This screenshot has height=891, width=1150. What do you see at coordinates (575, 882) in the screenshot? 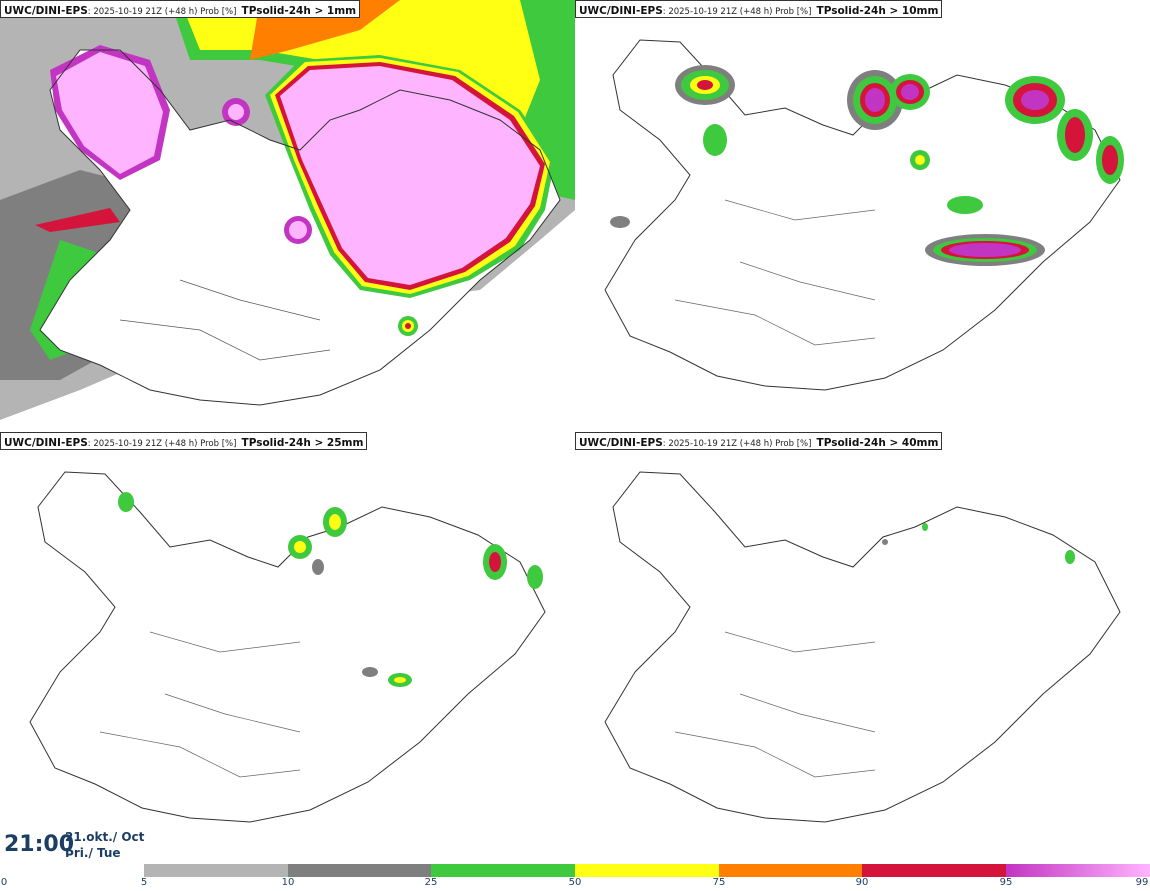
I see `legend-tick-50: 50` at bounding box center [575, 882].